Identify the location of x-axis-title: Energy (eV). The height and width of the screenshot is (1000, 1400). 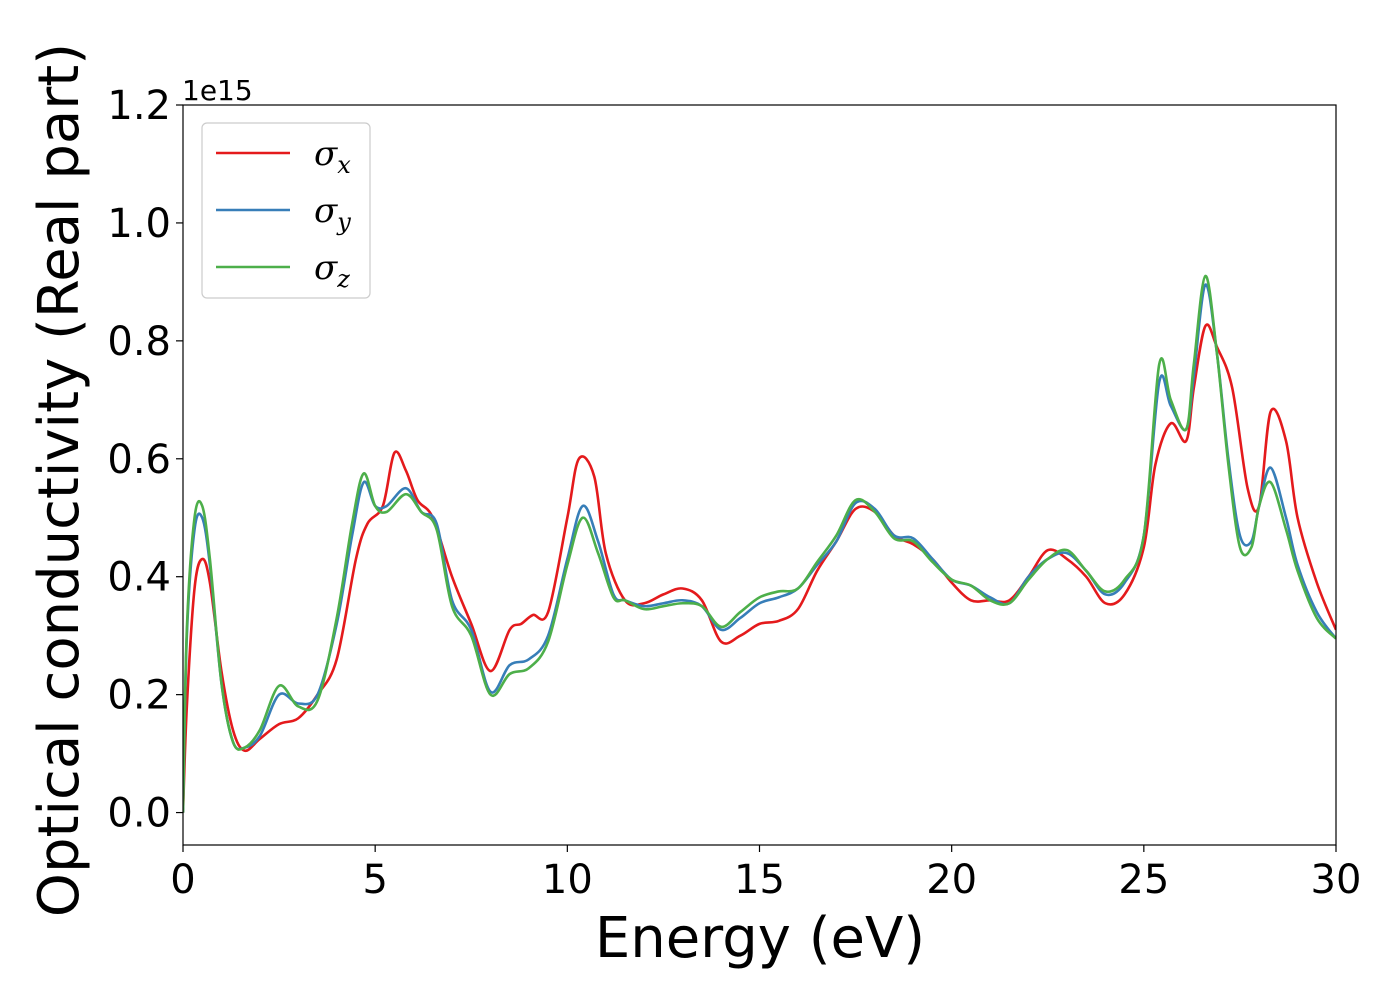
(760, 938).